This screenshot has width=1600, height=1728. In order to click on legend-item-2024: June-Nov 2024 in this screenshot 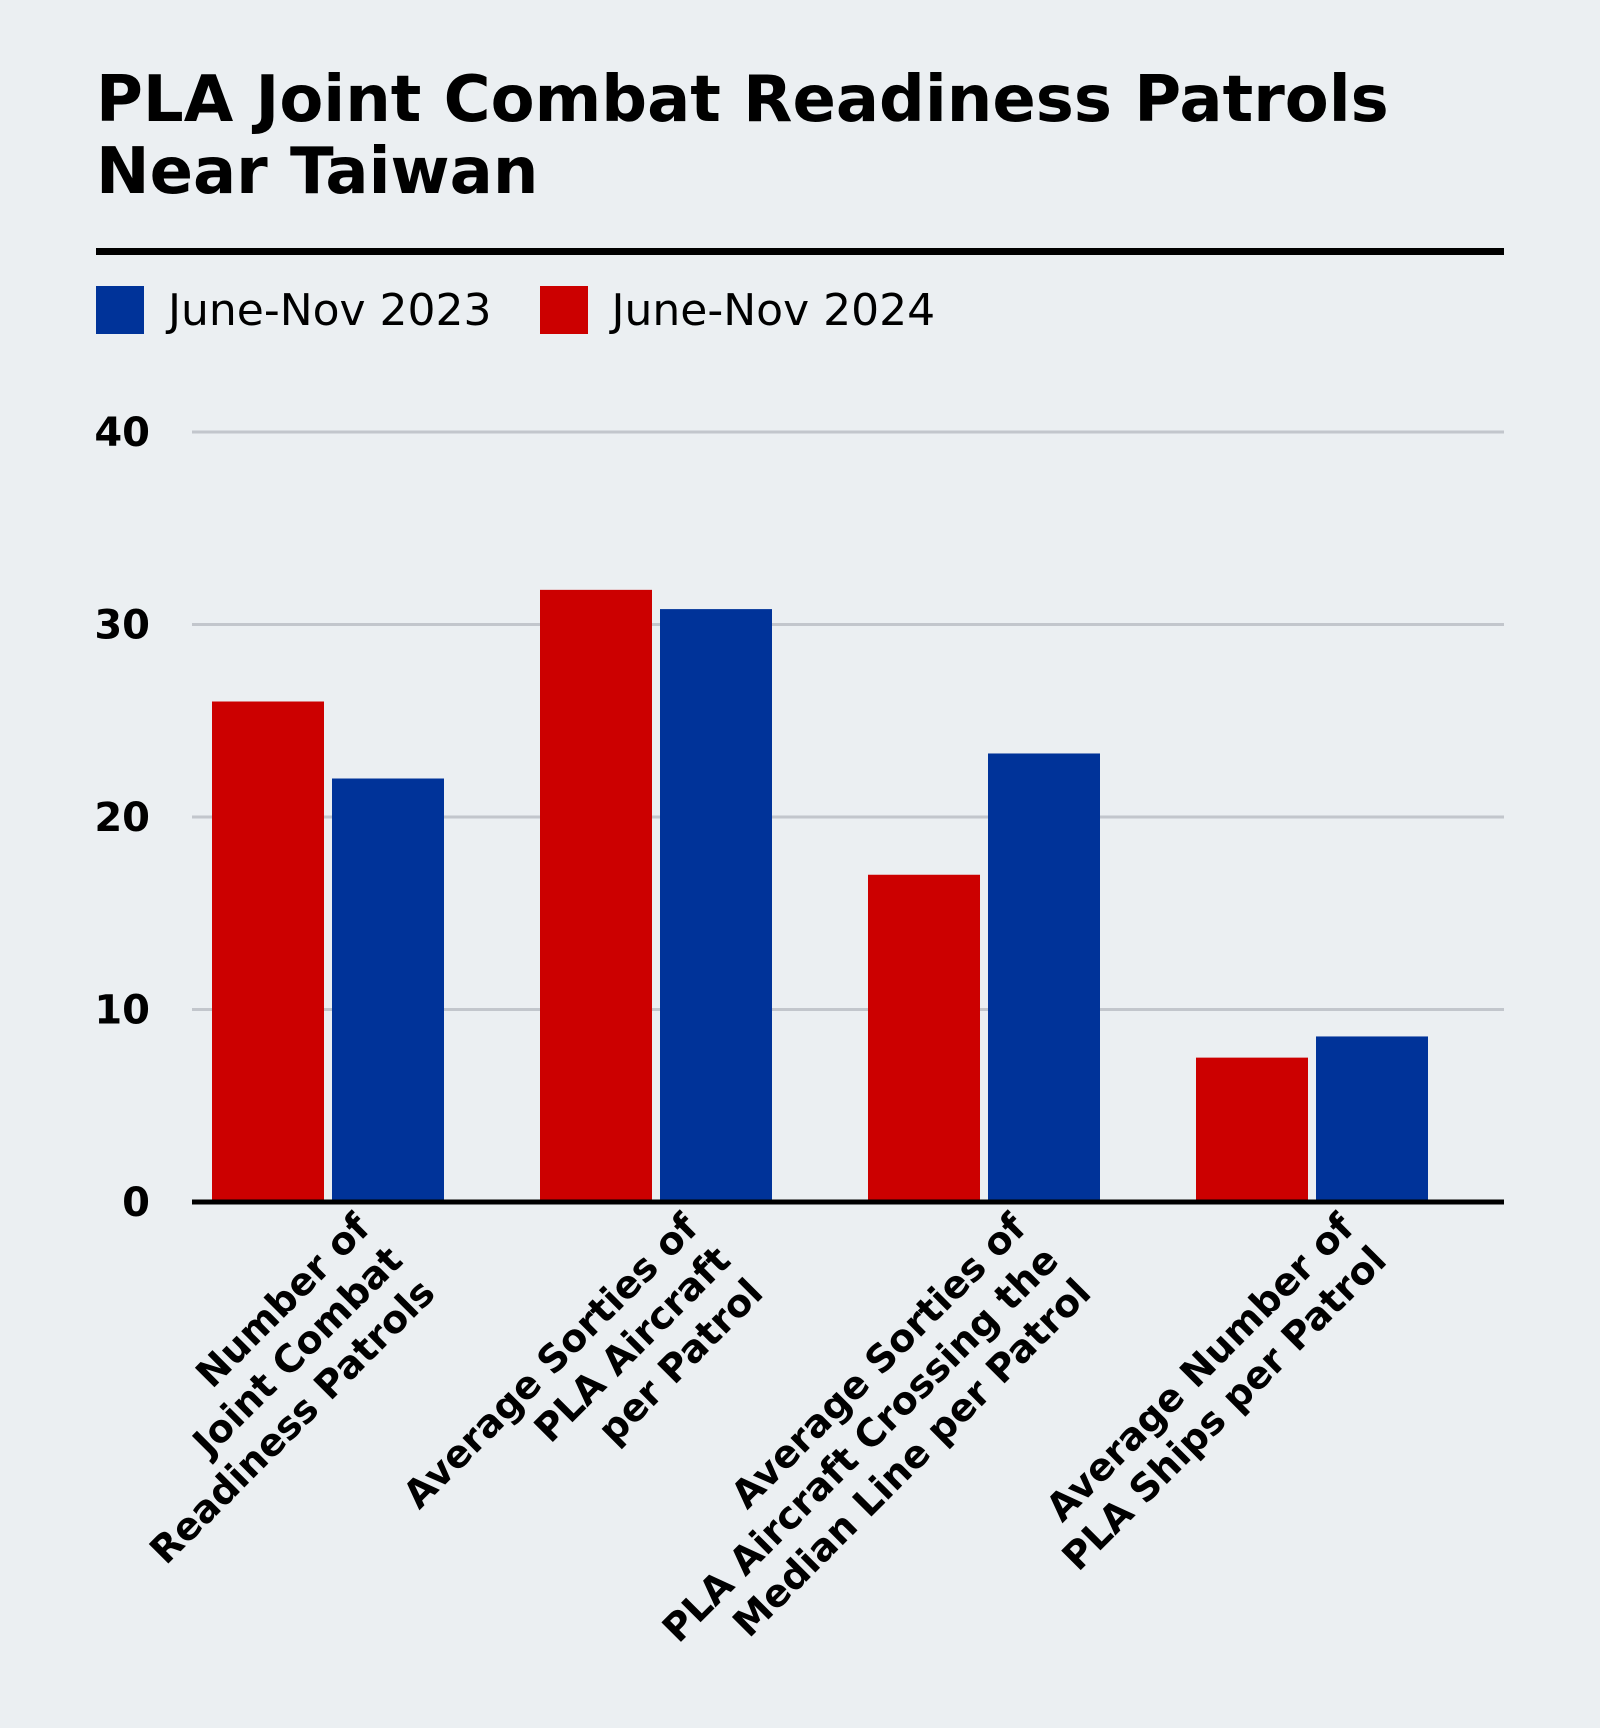, I will do `click(737, 310)`.